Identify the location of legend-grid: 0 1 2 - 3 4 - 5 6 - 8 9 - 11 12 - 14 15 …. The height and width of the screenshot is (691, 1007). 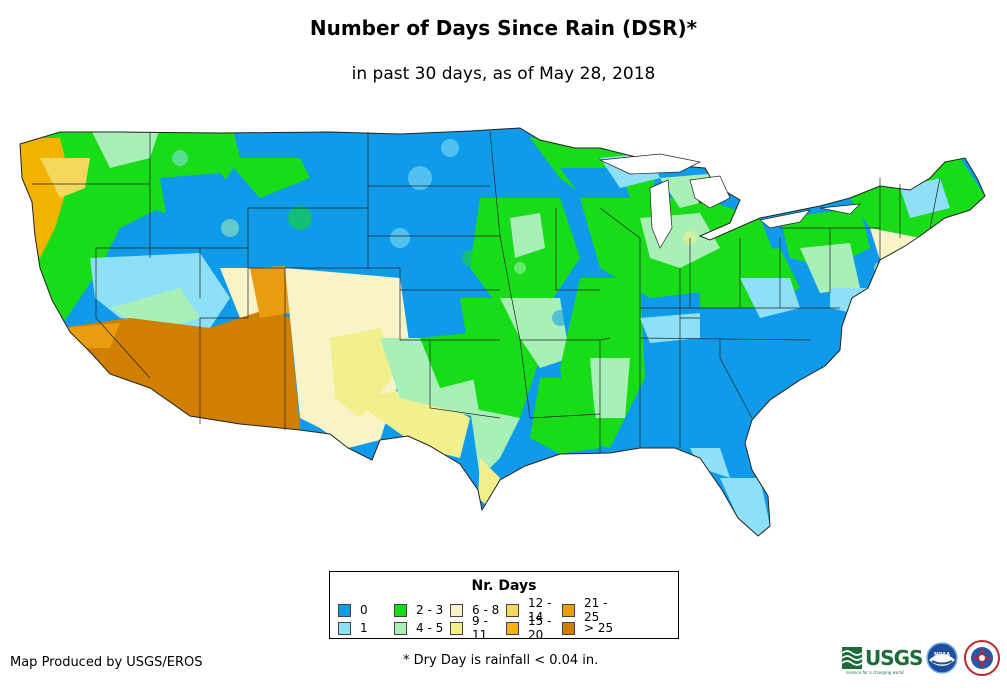
(506, 619).